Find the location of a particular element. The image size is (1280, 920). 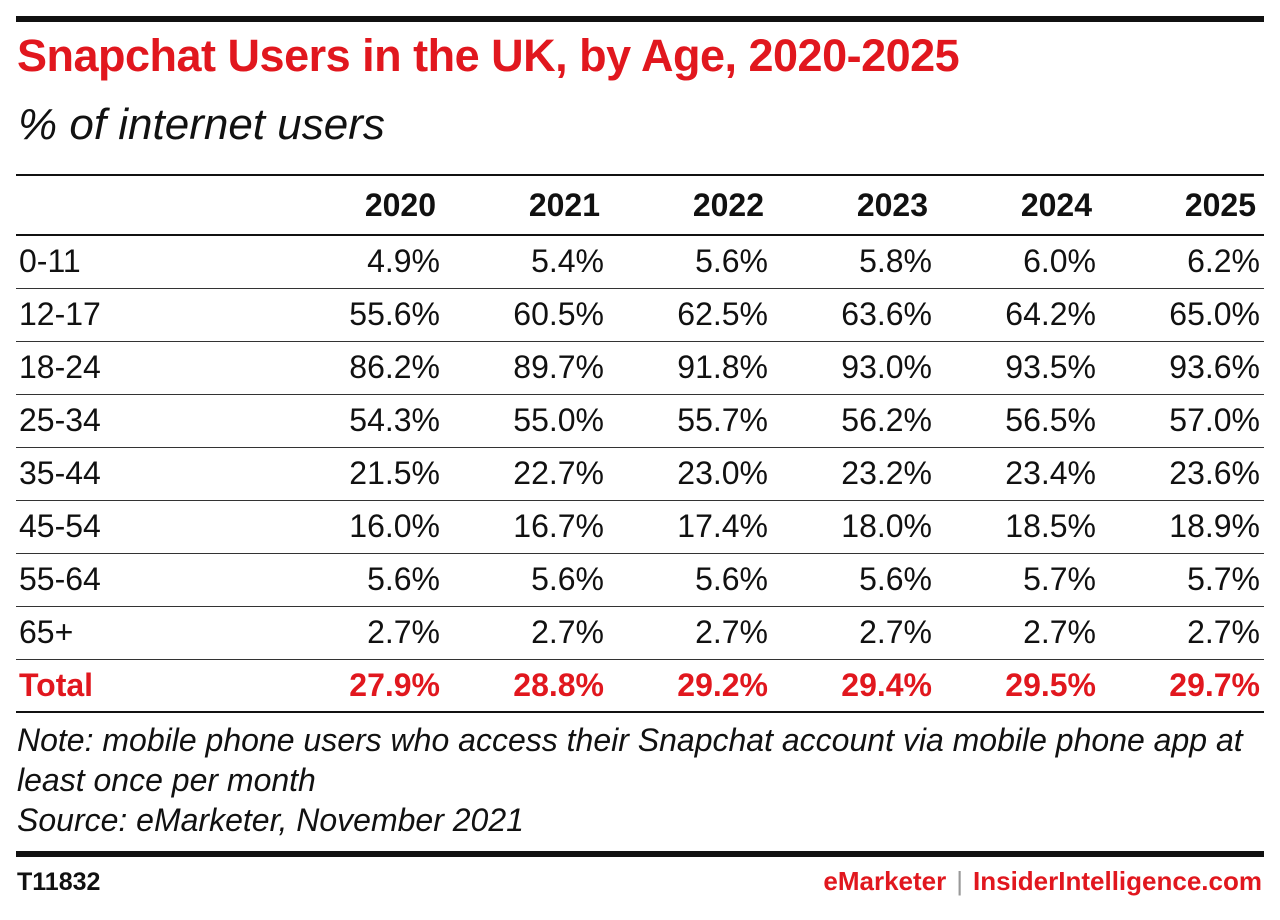

table-cell: 54.3% is located at coordinates (394, 420).